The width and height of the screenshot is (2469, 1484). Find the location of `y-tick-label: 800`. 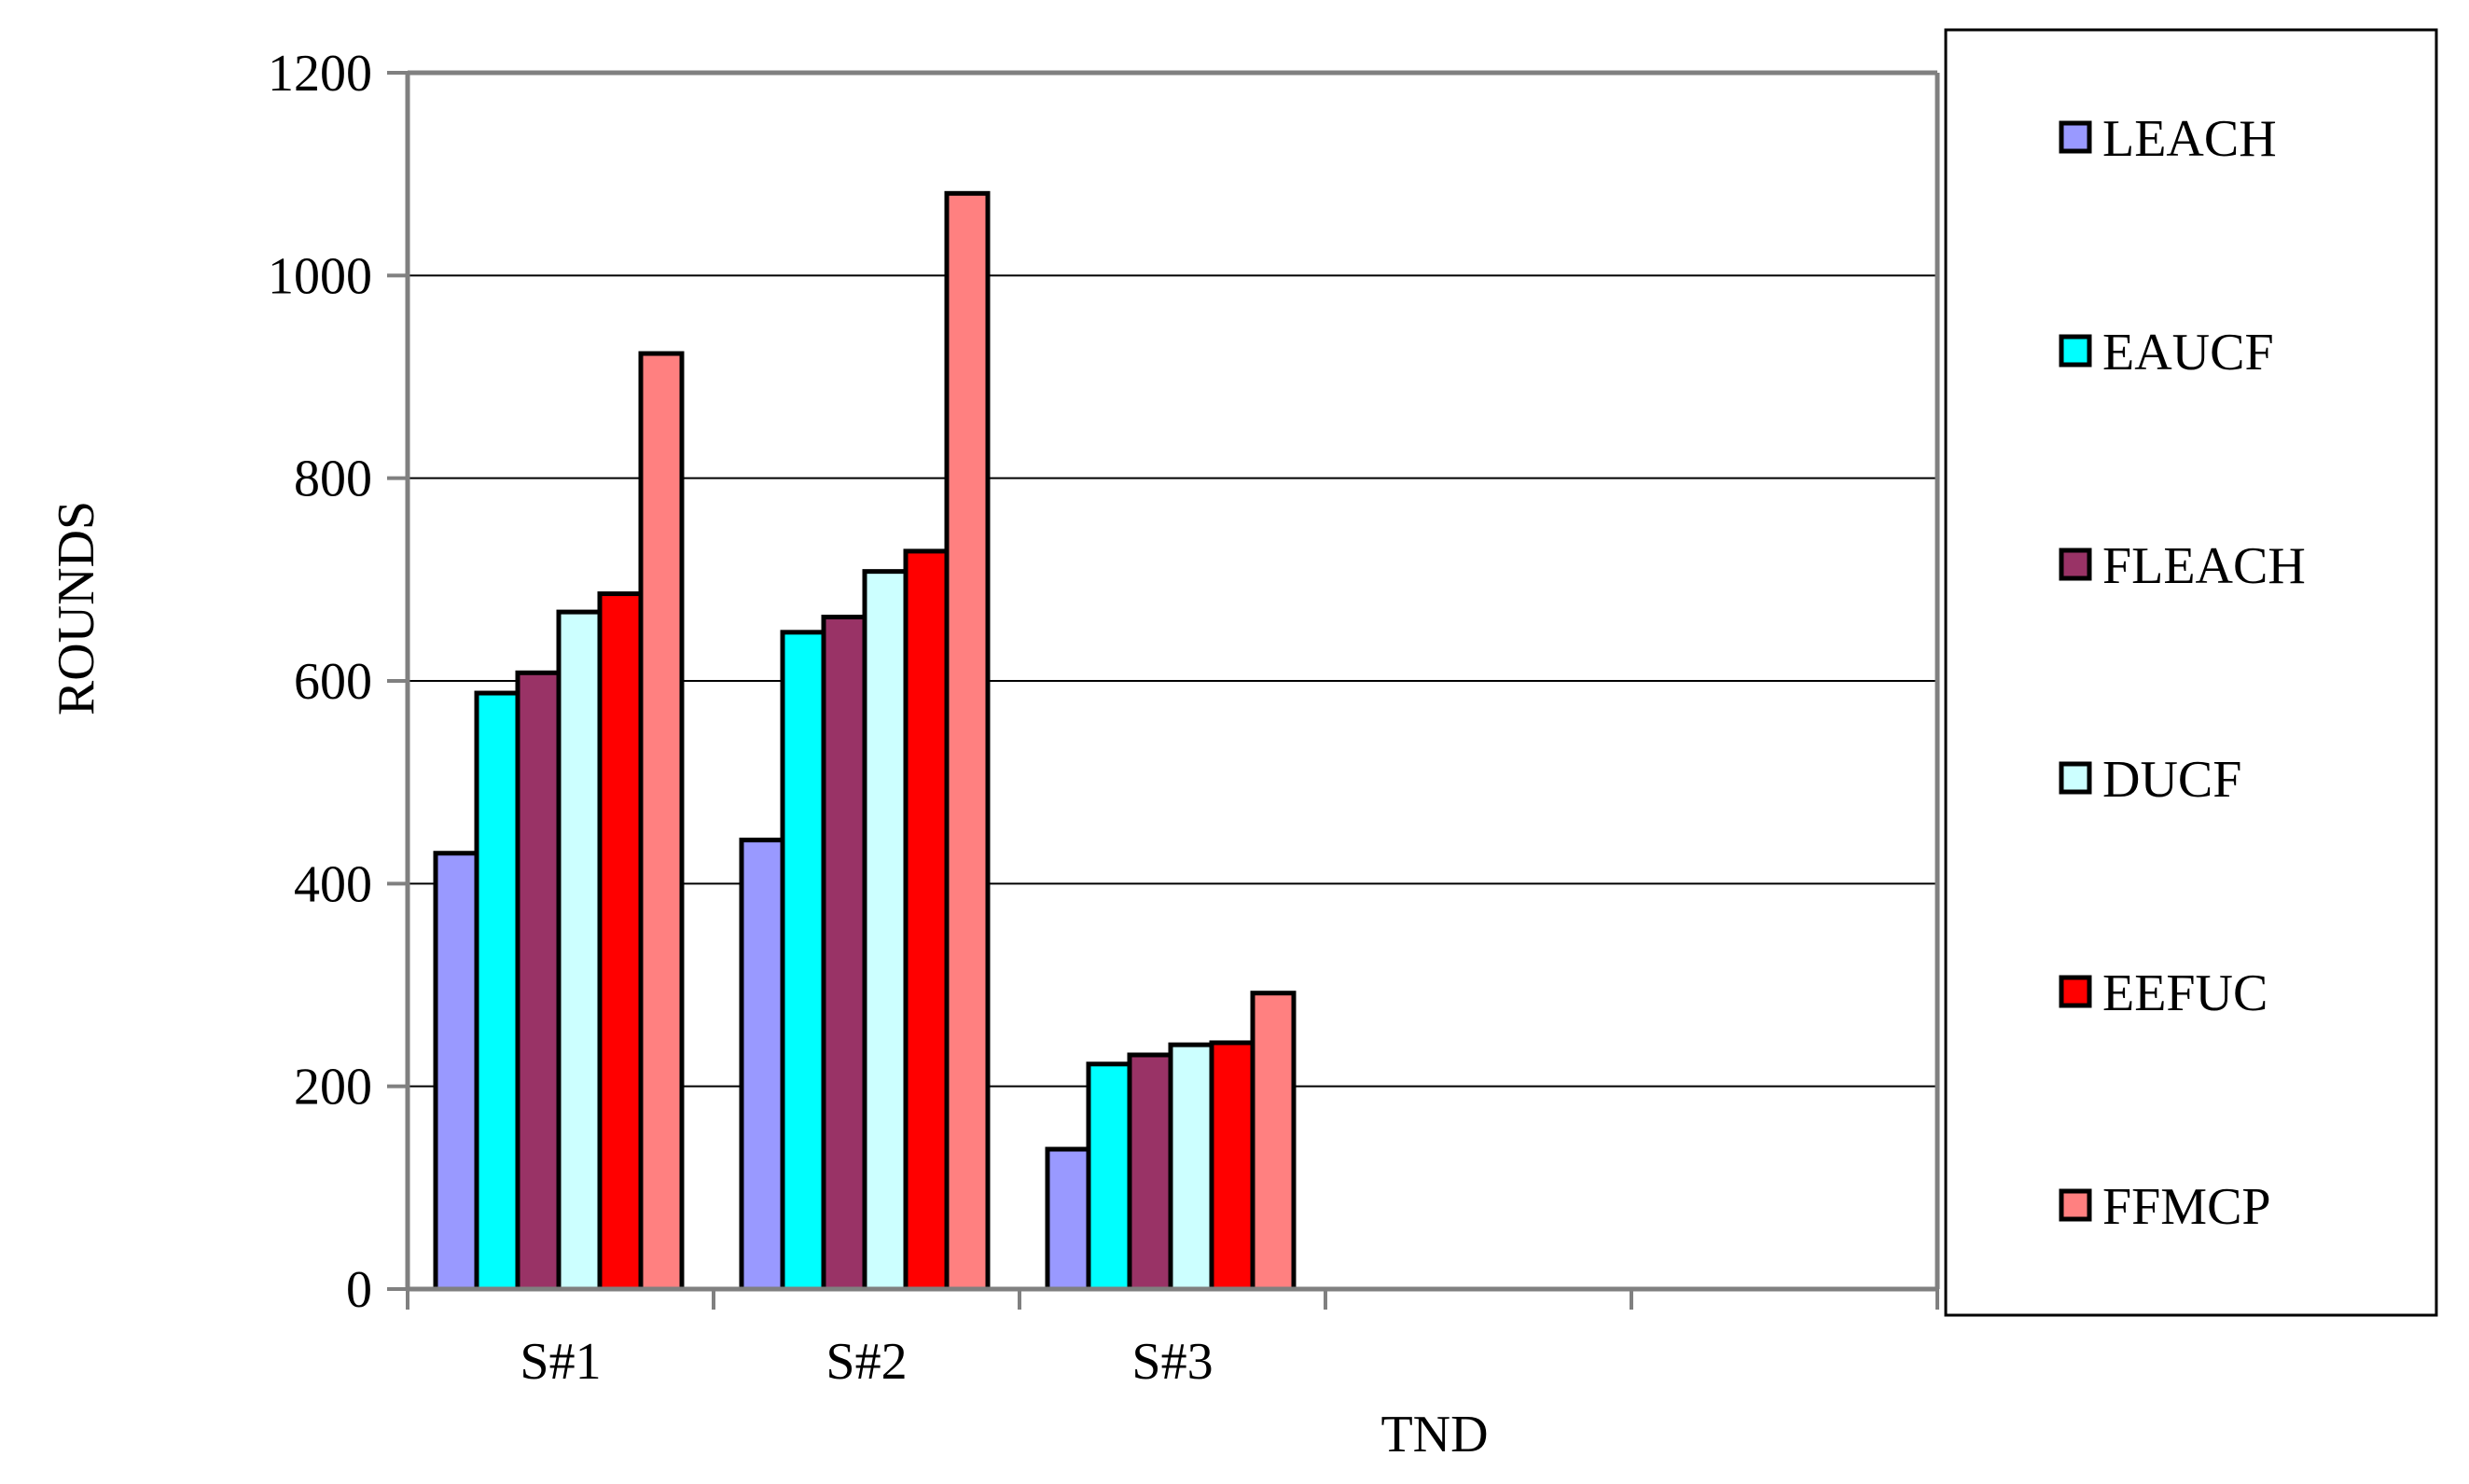

y-tick-label: 800 is located at coordinates (333, 479).